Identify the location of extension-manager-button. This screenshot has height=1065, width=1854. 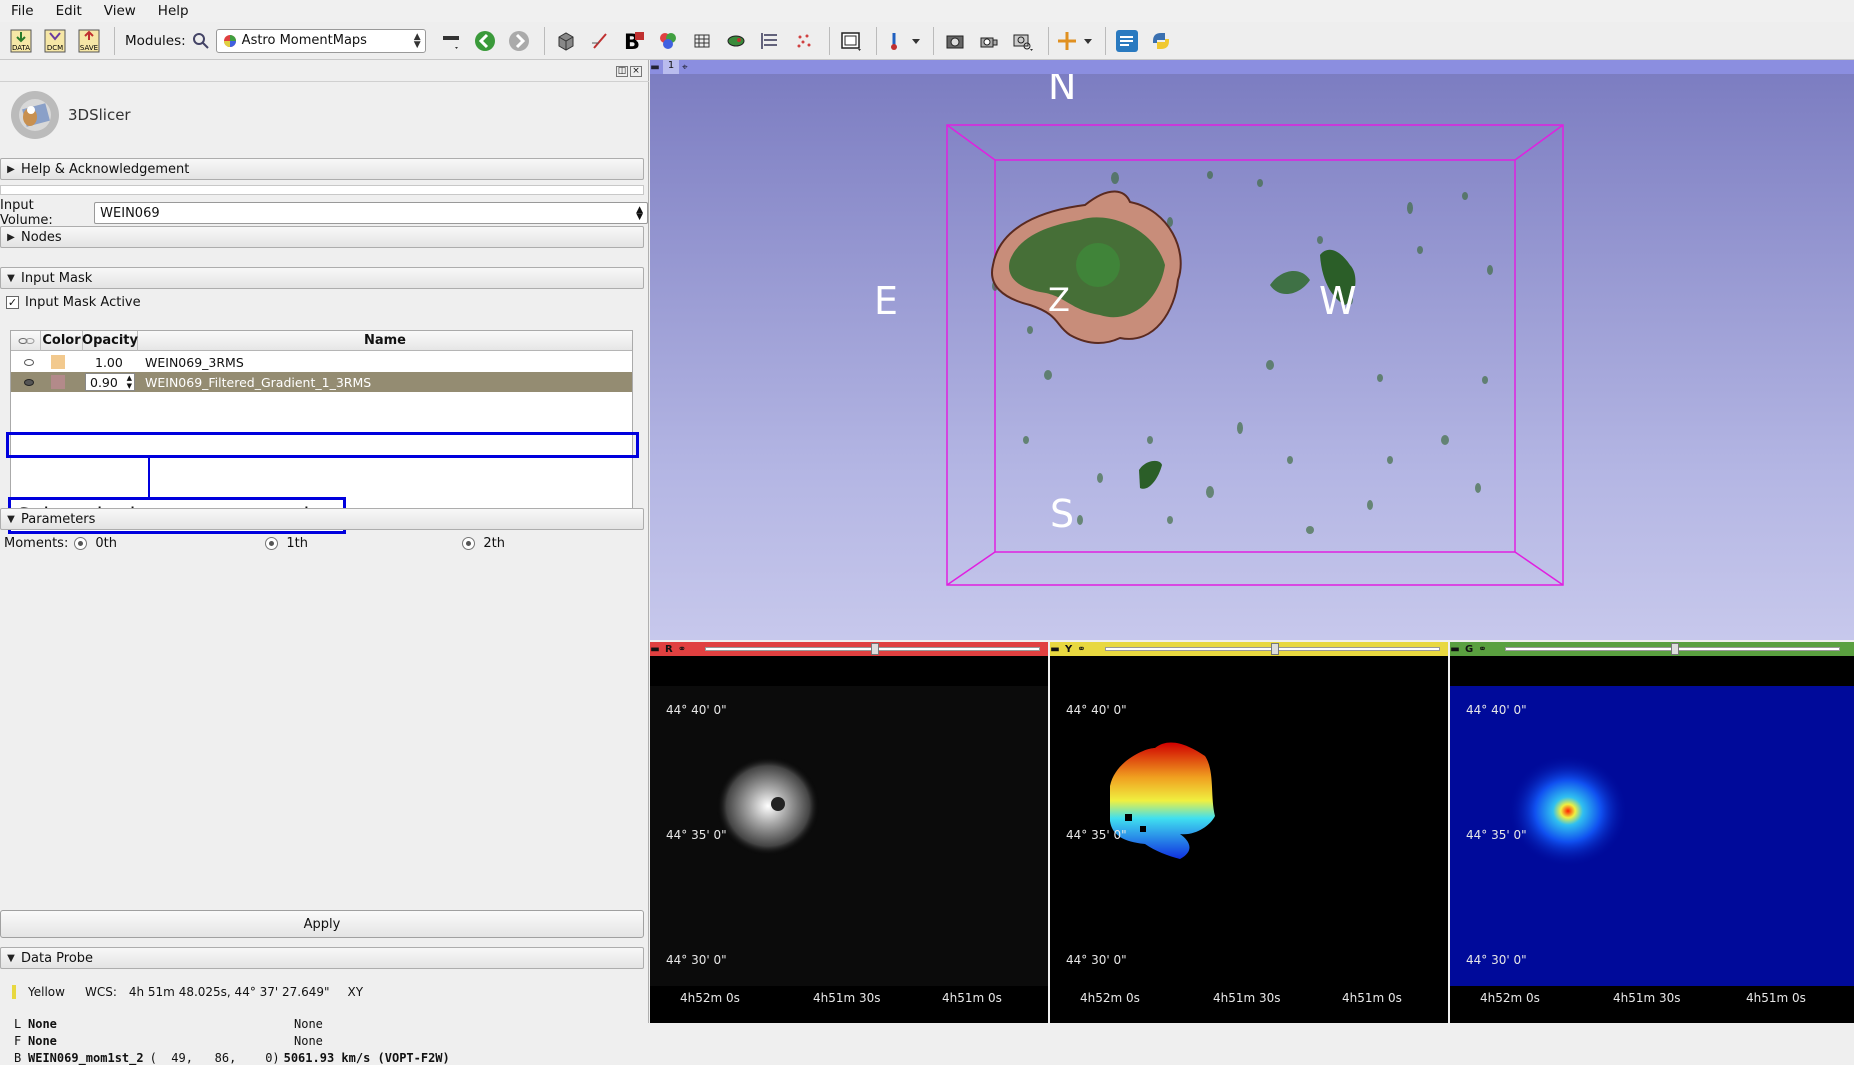
(1127, 41).